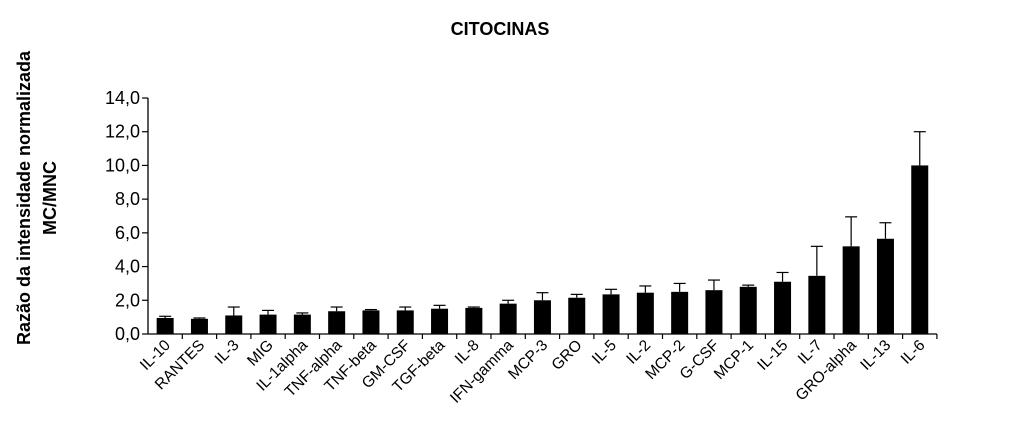 This screenshot has width=1015, height=441. What do you see at coordinates (500, 29) in the screenshot?
I see `chart-title: CITOCINAS` at bounding box center [500, 29].